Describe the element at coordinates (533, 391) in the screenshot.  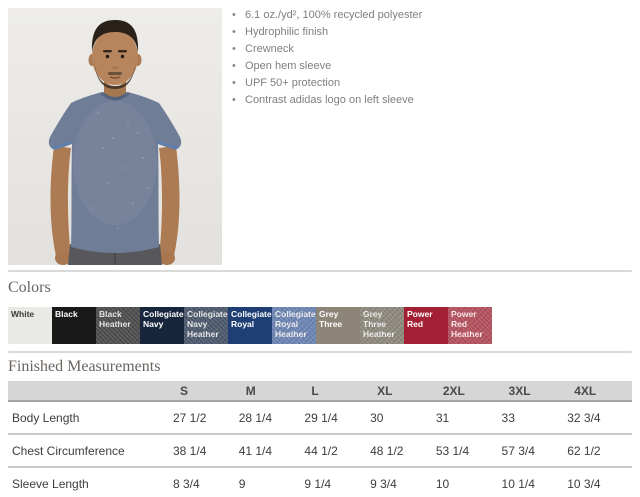
I see `size-column-header: 3XL` at that location.